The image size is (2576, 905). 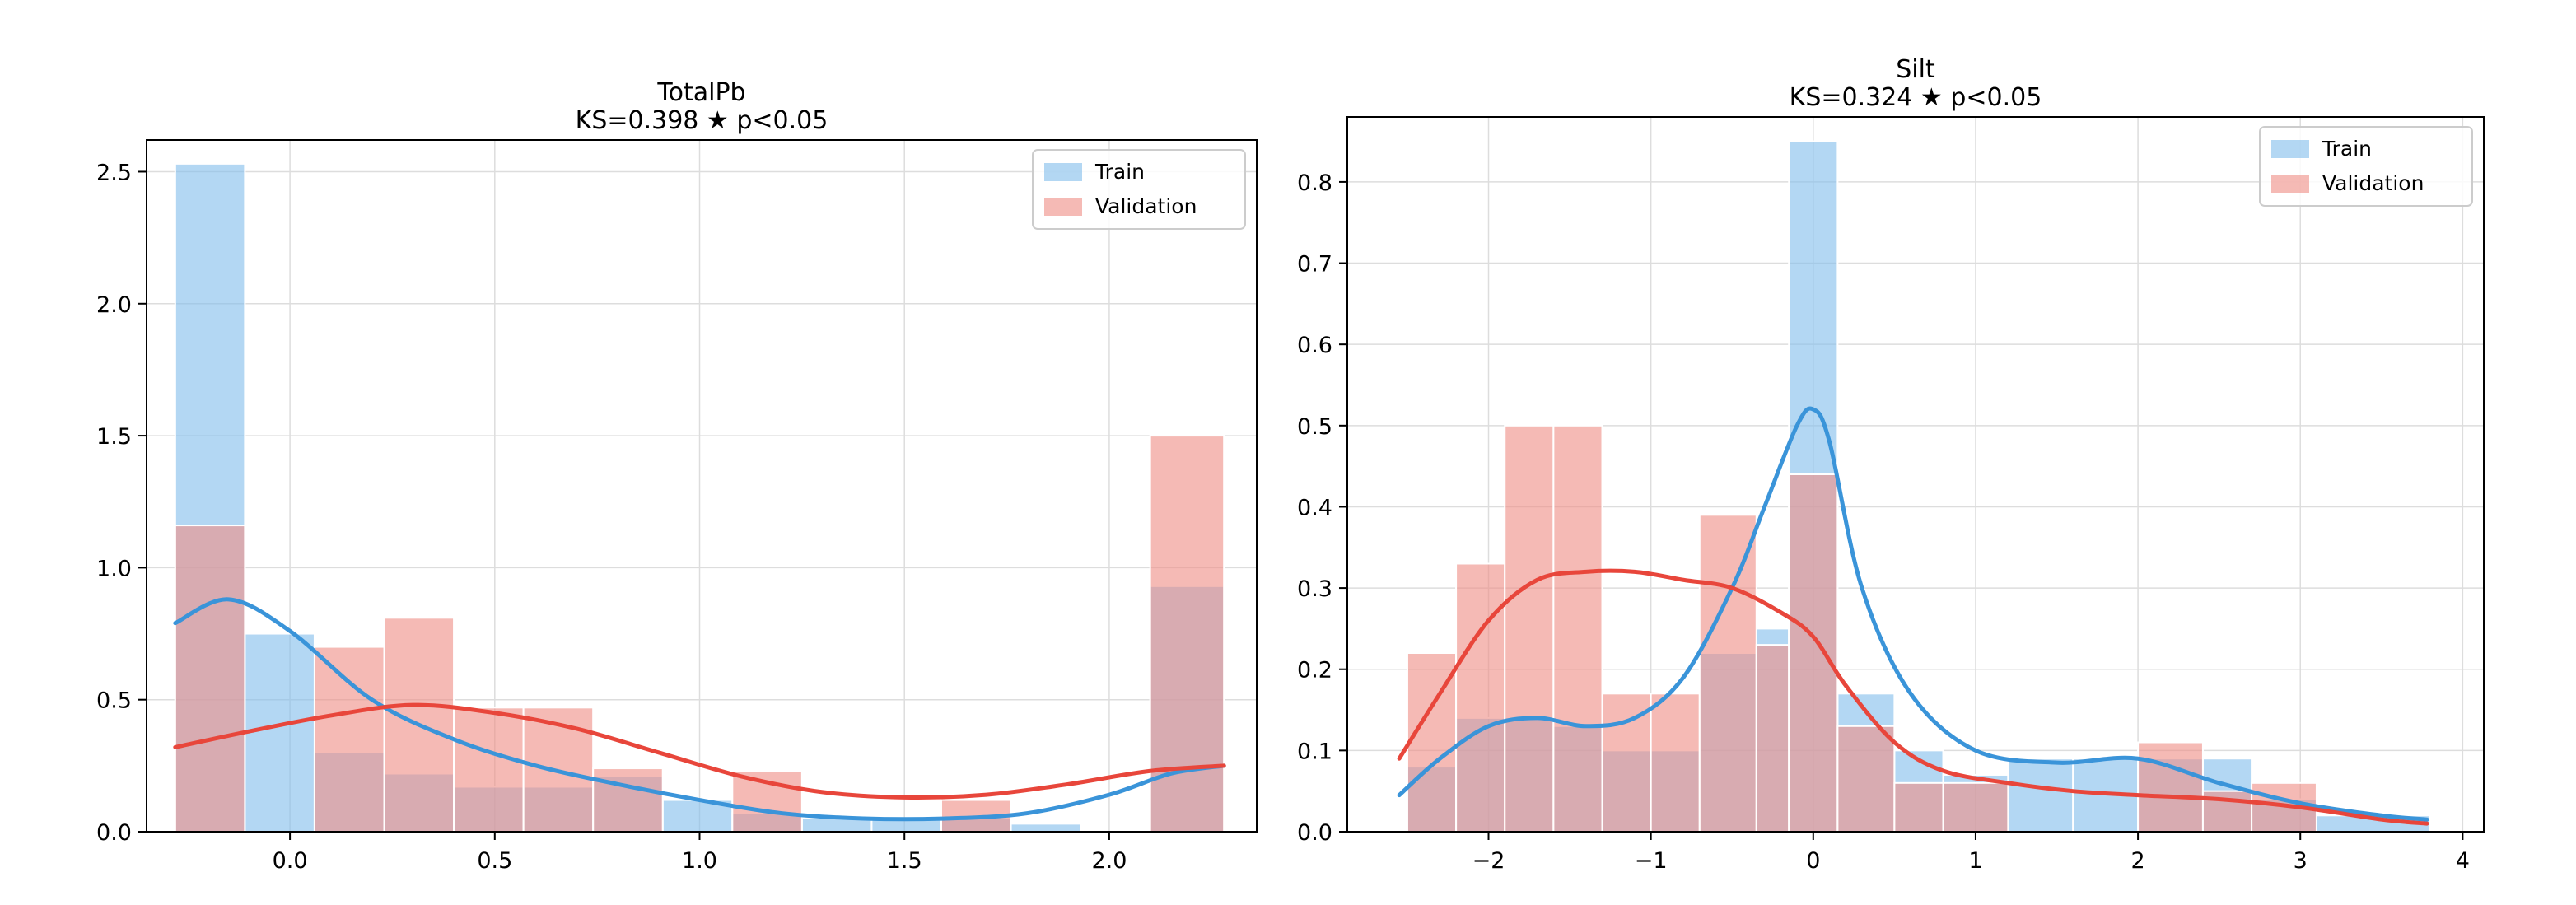 I want to click on y-tick-label: 1.0, so click(x=114, y=568).